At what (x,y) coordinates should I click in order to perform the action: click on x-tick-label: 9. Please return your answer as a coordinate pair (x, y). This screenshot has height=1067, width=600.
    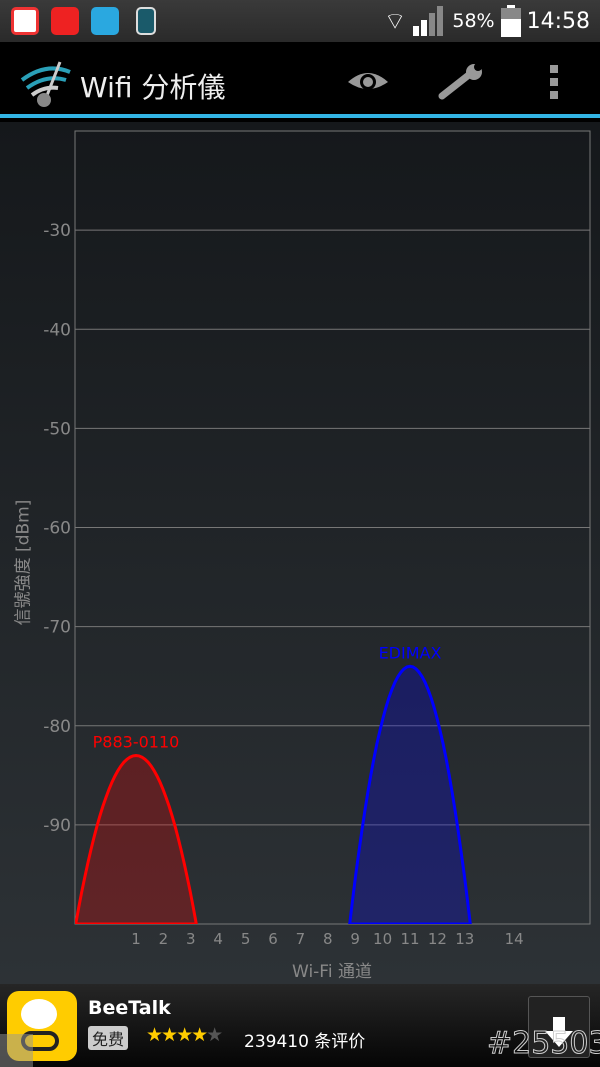
    Looking at the image, I should click on (355, 939).